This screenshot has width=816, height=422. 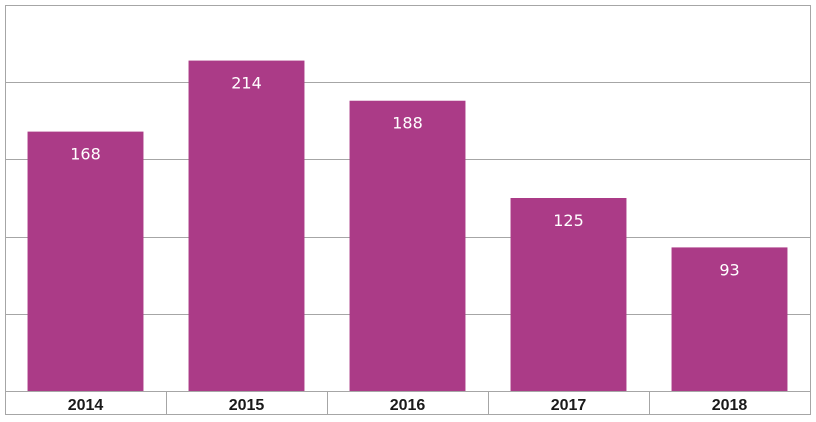 What do you see at coordinates (730, 405) in the screenshot?
I see `x-tick-label-2018: 2018` at bounding box center [730, 405].